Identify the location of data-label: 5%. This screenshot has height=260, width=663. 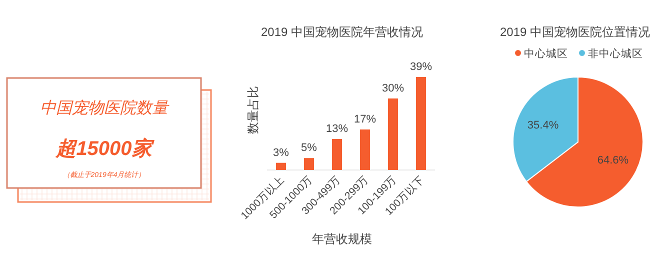
(309, 148).